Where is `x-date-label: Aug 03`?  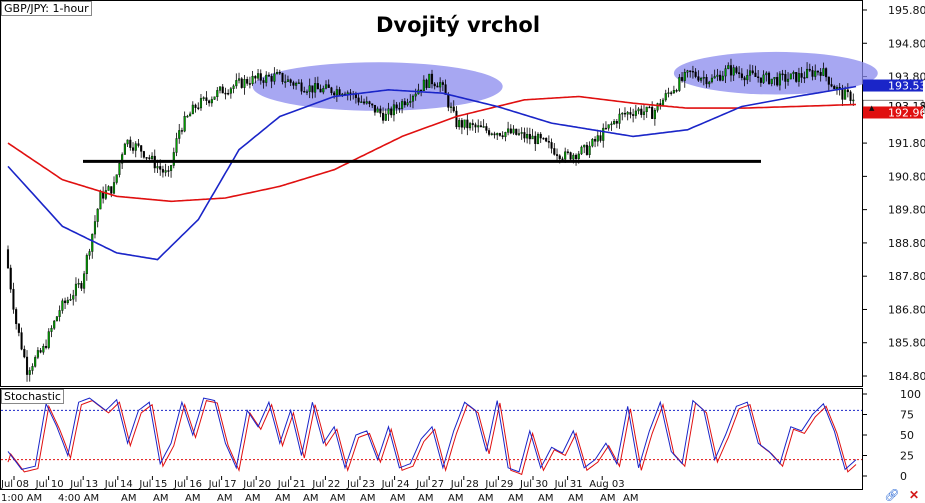 x-date-label: Aug 03 is located at coordinates (606, 484).